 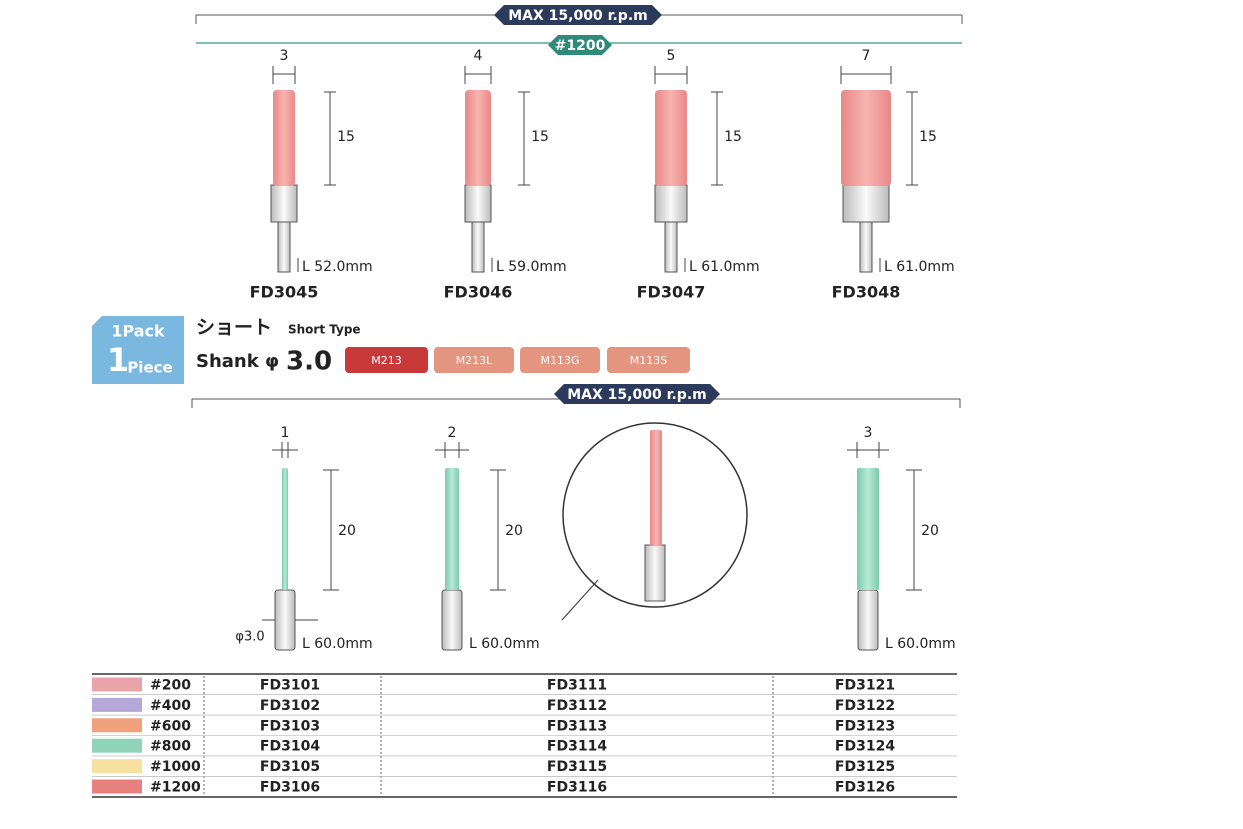 I want to click on table-cell: FD3124, so click(x=865, y=747).